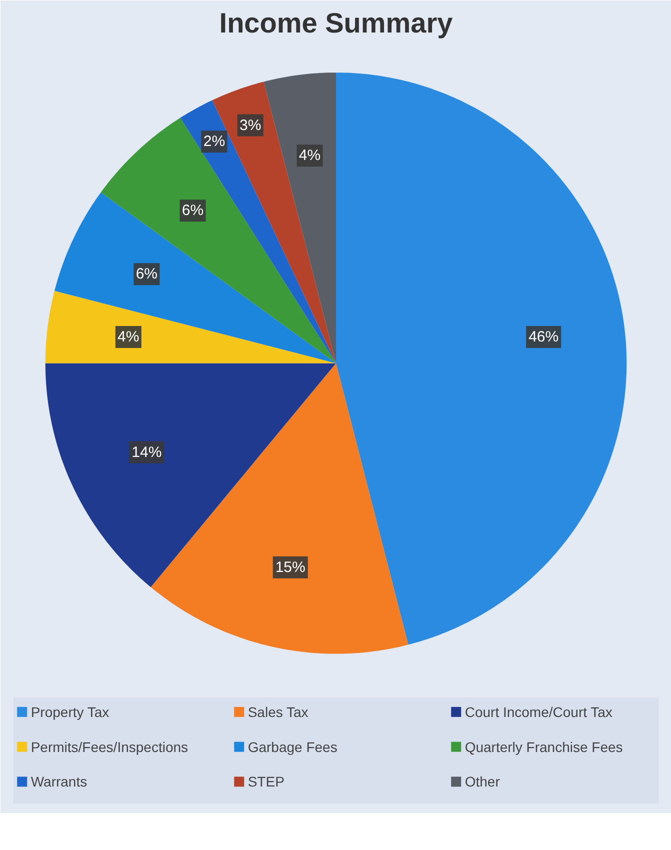 Image resolution: width=671 pixels, height=850 pixels. Describe the element at coordinates (266, 782) in the screenshot. I see `legend-label: STEP` at that location.